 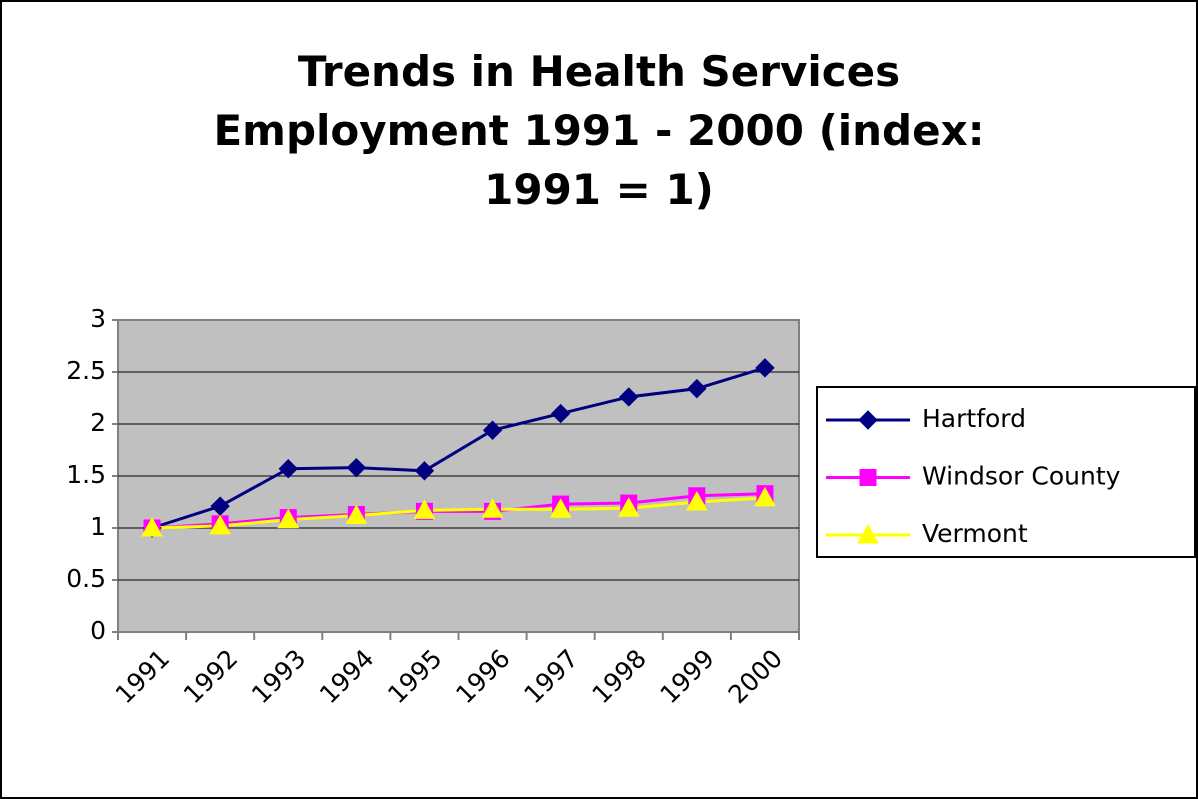 What do you see at coordinates (618, 676) in the screenshot?
I see `x-tick-label: 1998` at bounding box center [618, 676].